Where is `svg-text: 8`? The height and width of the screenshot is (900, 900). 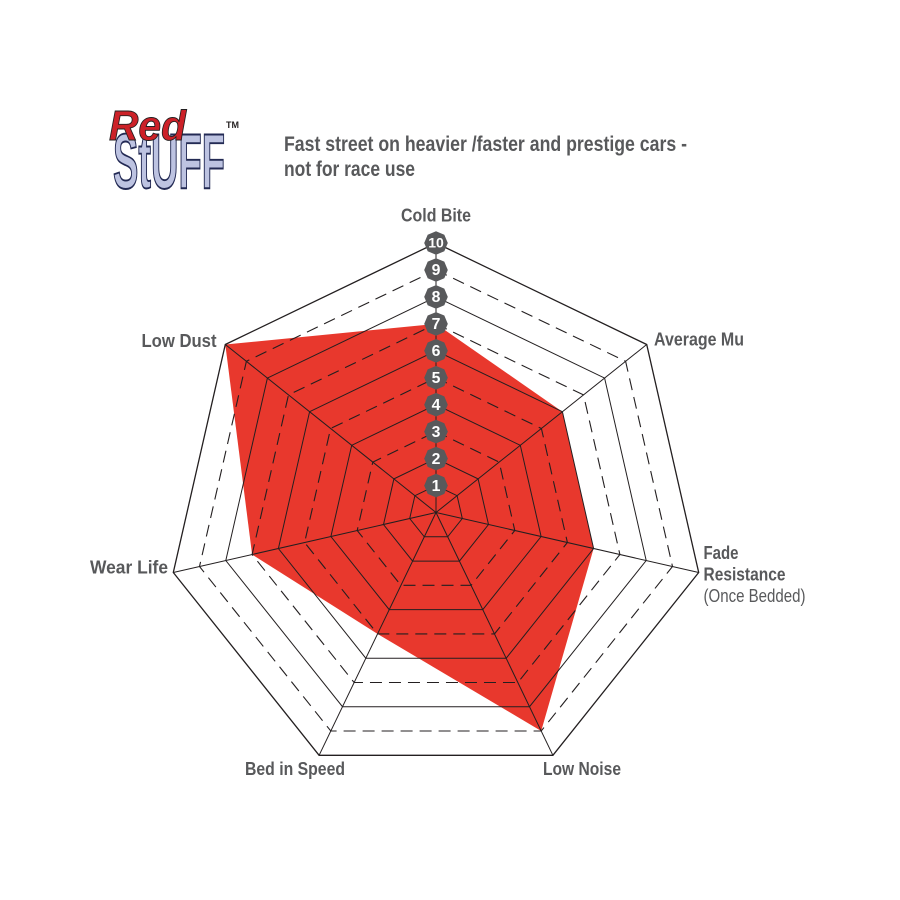 svg-text: 8 is located at coordinates (436, 297).